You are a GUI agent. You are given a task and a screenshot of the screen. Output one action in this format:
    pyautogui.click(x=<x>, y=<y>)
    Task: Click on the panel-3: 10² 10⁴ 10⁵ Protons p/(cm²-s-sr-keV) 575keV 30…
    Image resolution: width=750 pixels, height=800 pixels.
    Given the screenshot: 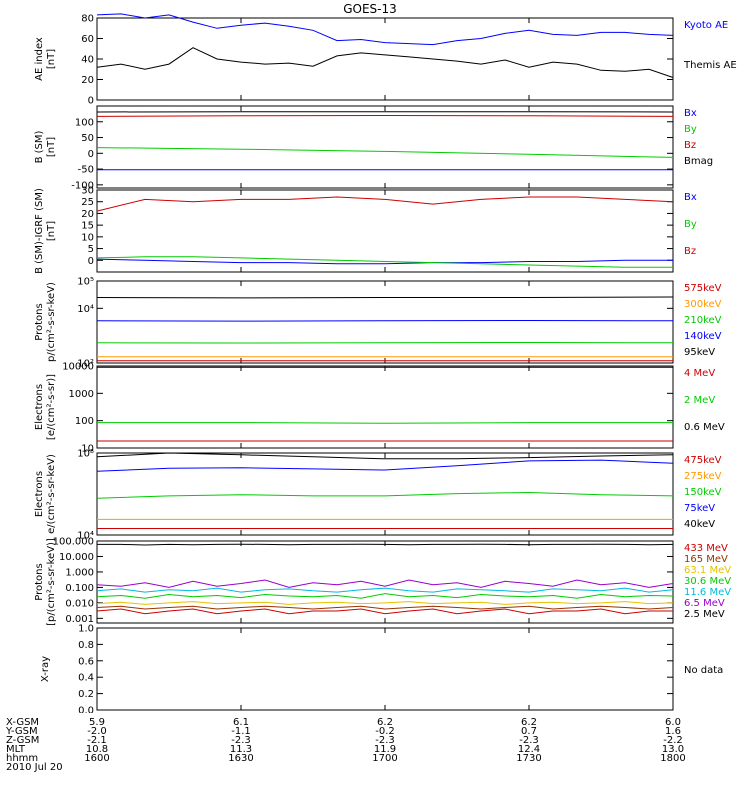 What is the action you would take?
    pyautogui.click(x=378, y=323)
    